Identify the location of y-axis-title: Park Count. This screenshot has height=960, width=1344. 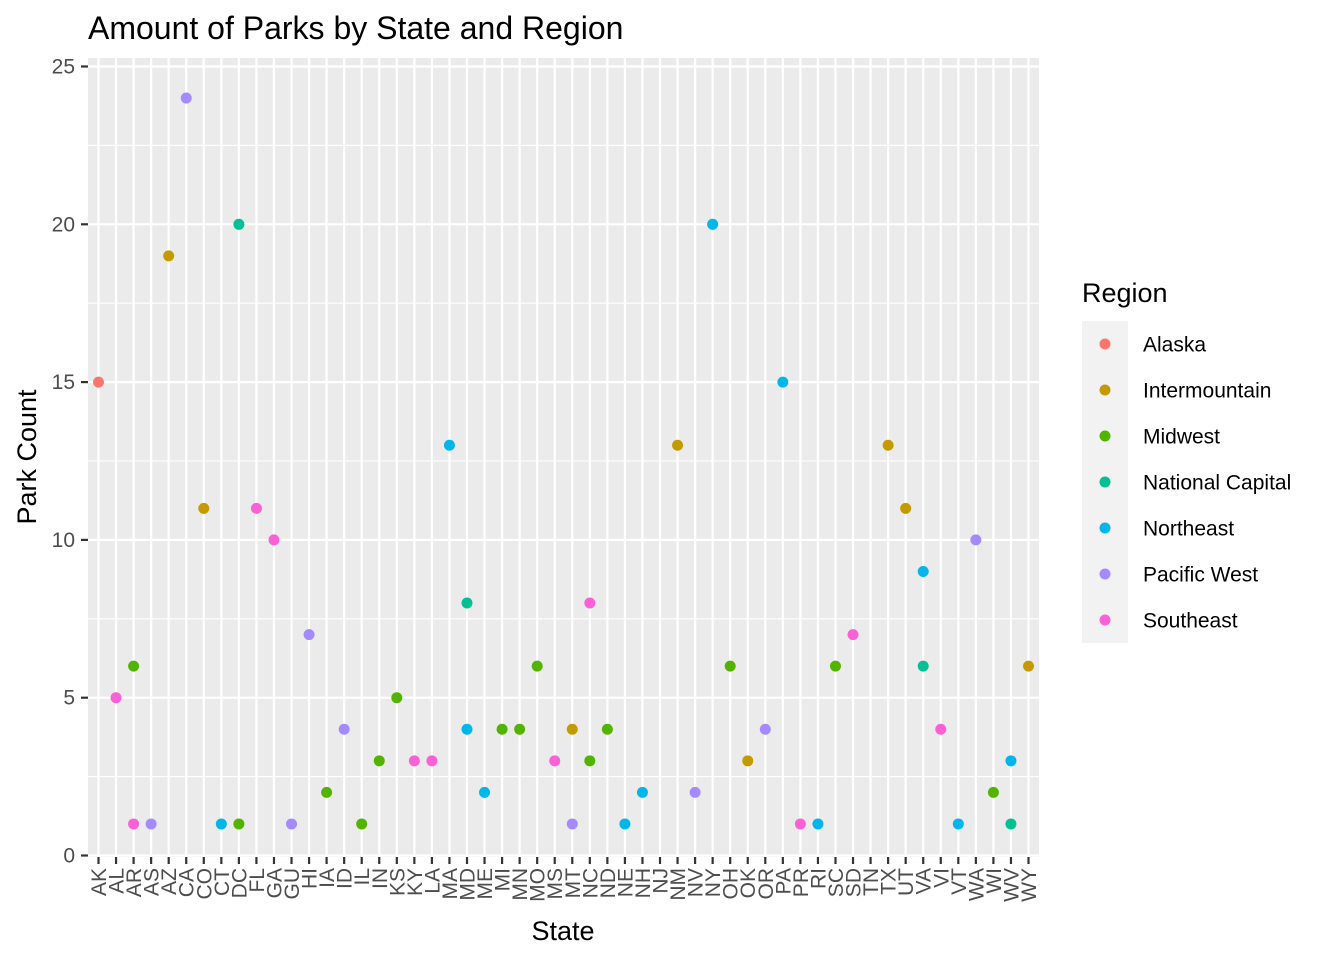
(27, 457).